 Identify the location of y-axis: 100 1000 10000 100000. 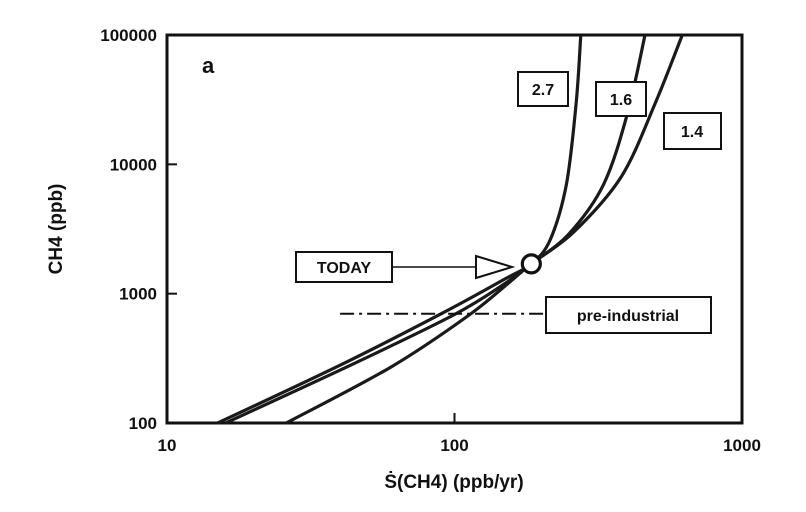
(138, 229).